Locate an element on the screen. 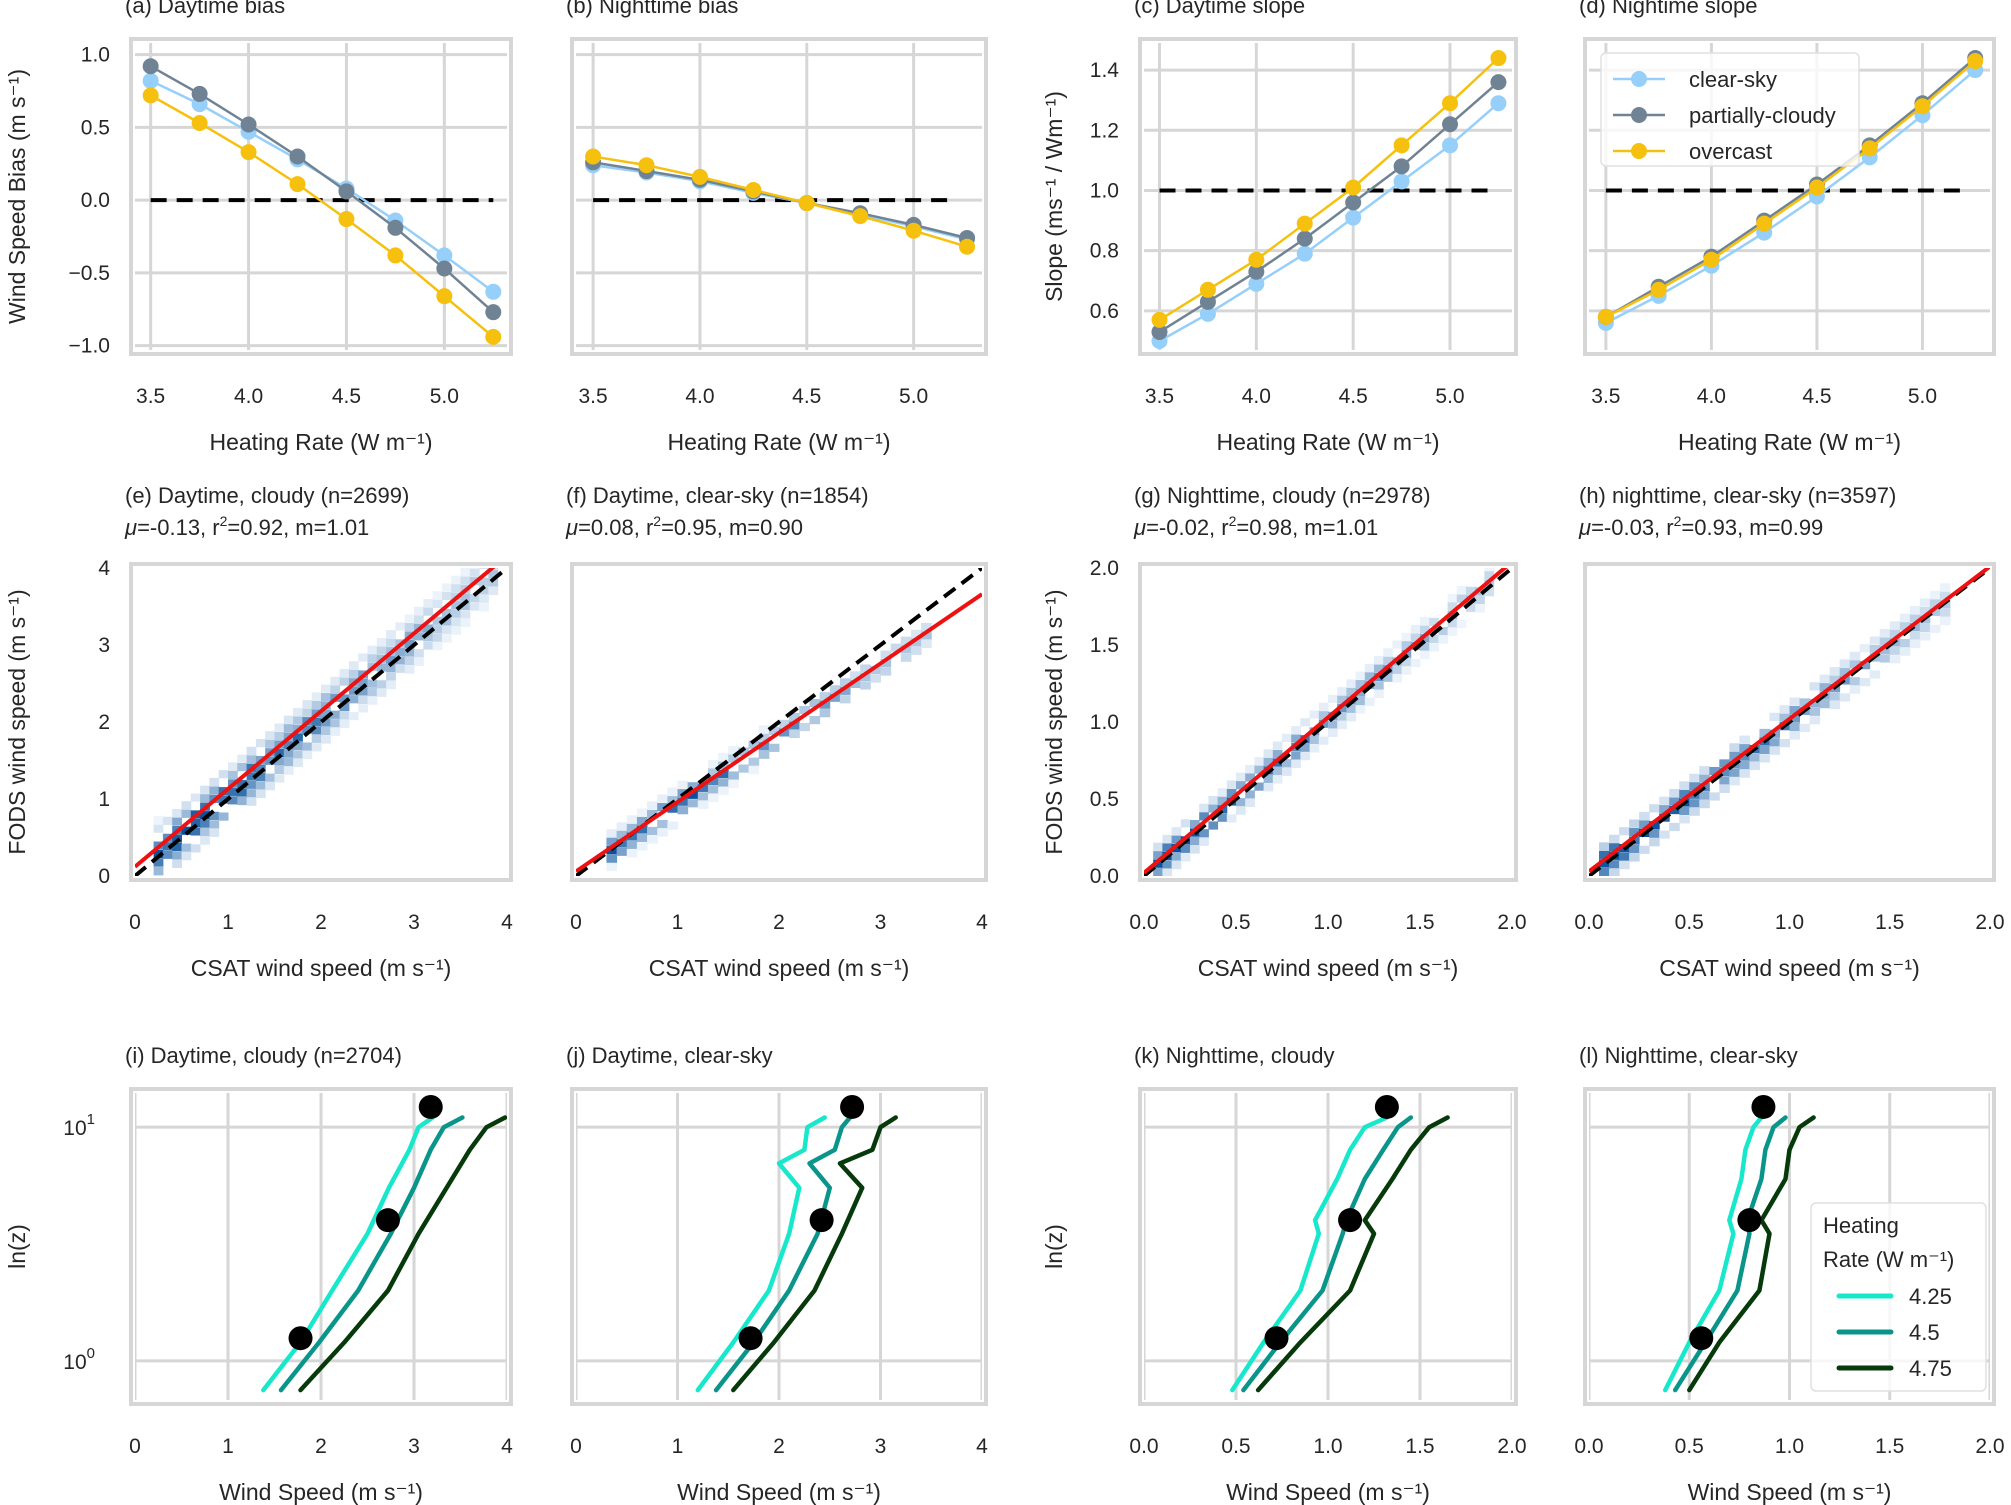 The image size is (2011, 1505). x-tick-label: 0.5 is located at coordinates (1689, 922).